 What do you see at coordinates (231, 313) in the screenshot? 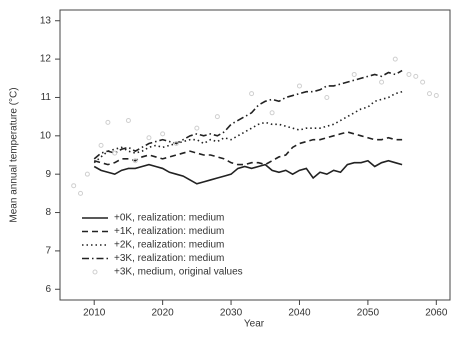
I see `x-tick-label: 2030` at bounding box center [231, 313].